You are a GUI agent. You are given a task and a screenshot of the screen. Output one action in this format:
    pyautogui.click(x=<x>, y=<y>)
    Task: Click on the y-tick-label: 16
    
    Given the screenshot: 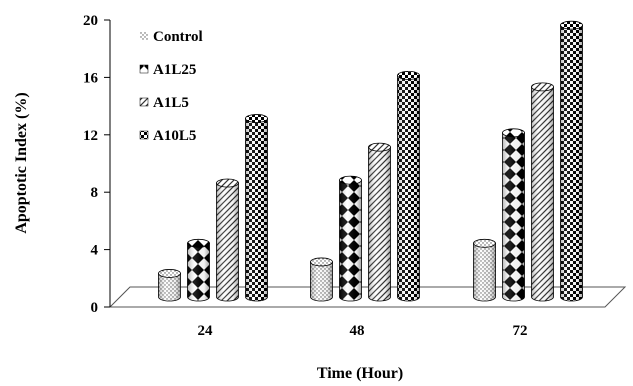 What is the action you would take?
    pyautogui.click(x=91, y=78)
    